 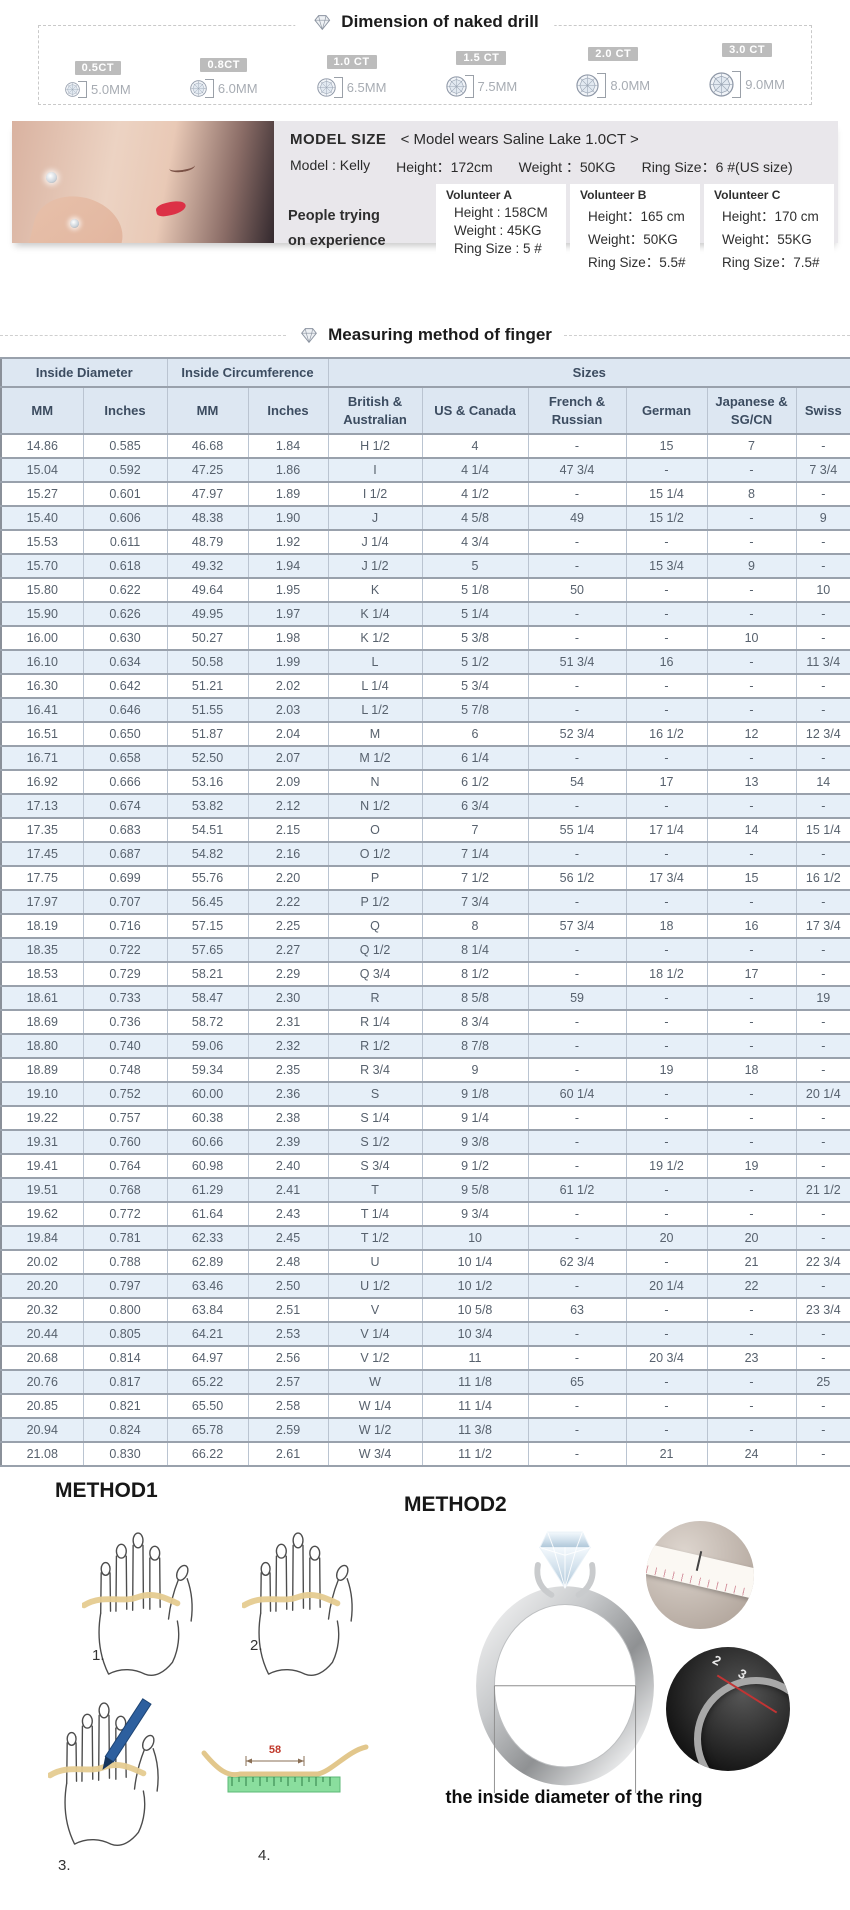 I want to click on ring-diagram, so click(x=565, y=1662).